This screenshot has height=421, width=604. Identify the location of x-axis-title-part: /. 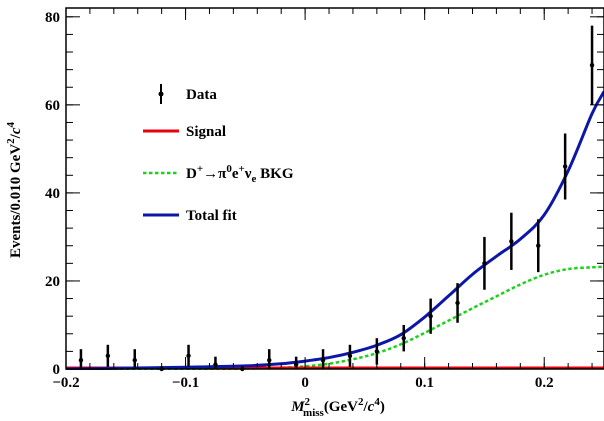
(365, 407).